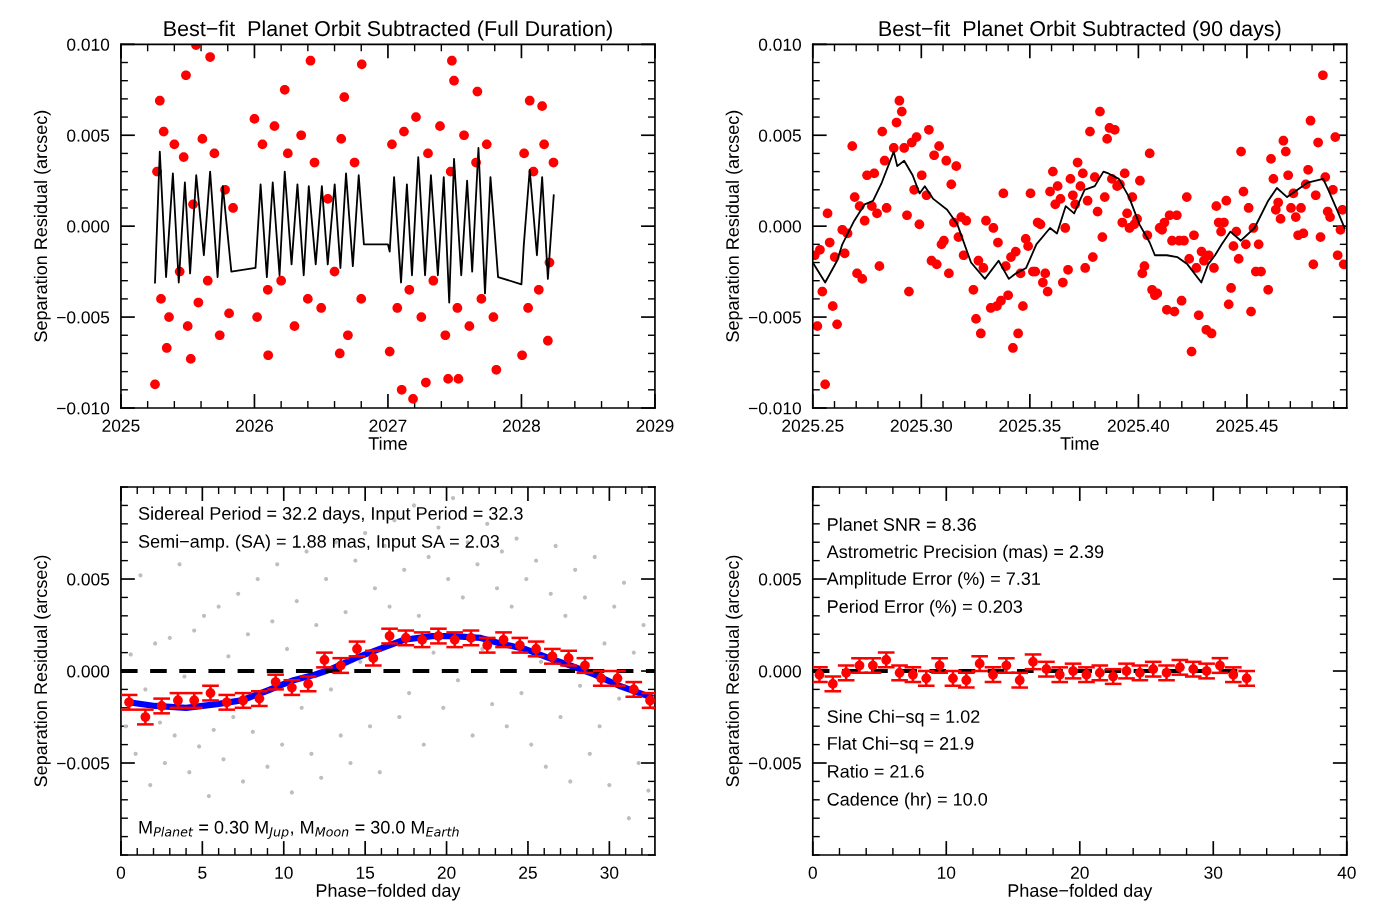 This screenshot has height=916, width=1387. I want to click on annotation: Semi−amp. (SA) = 1.88 mas, Input SA = 2.03, so click(319, 543).